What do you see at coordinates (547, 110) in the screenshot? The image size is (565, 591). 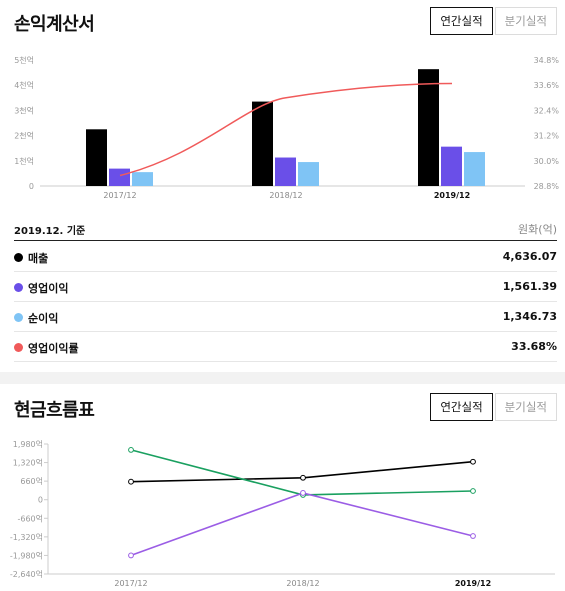 I see `y-tick-right: 32.4%` at bounding box center [547, 110].